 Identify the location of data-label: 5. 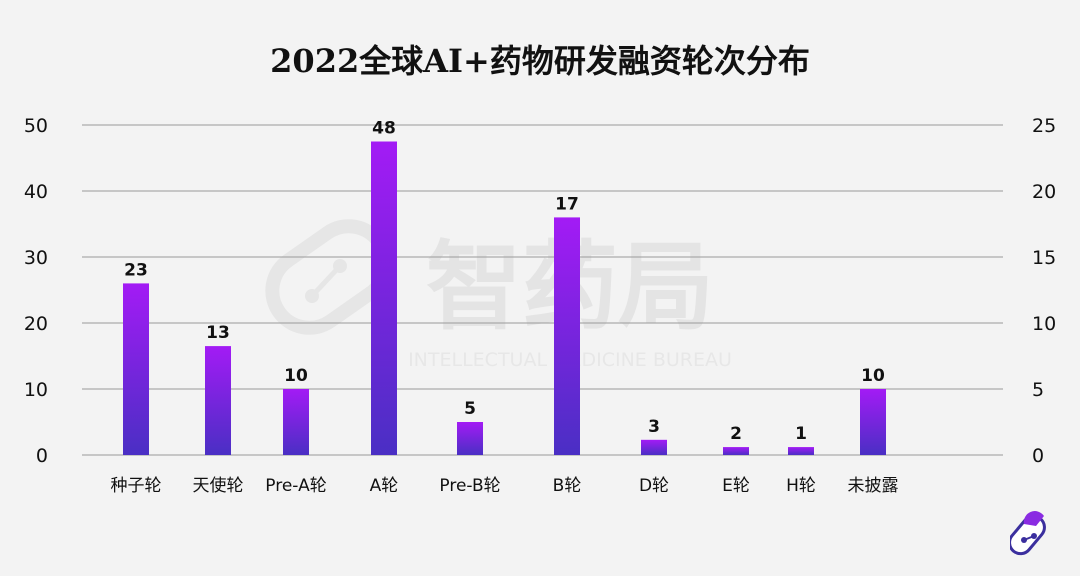
(470, 409).